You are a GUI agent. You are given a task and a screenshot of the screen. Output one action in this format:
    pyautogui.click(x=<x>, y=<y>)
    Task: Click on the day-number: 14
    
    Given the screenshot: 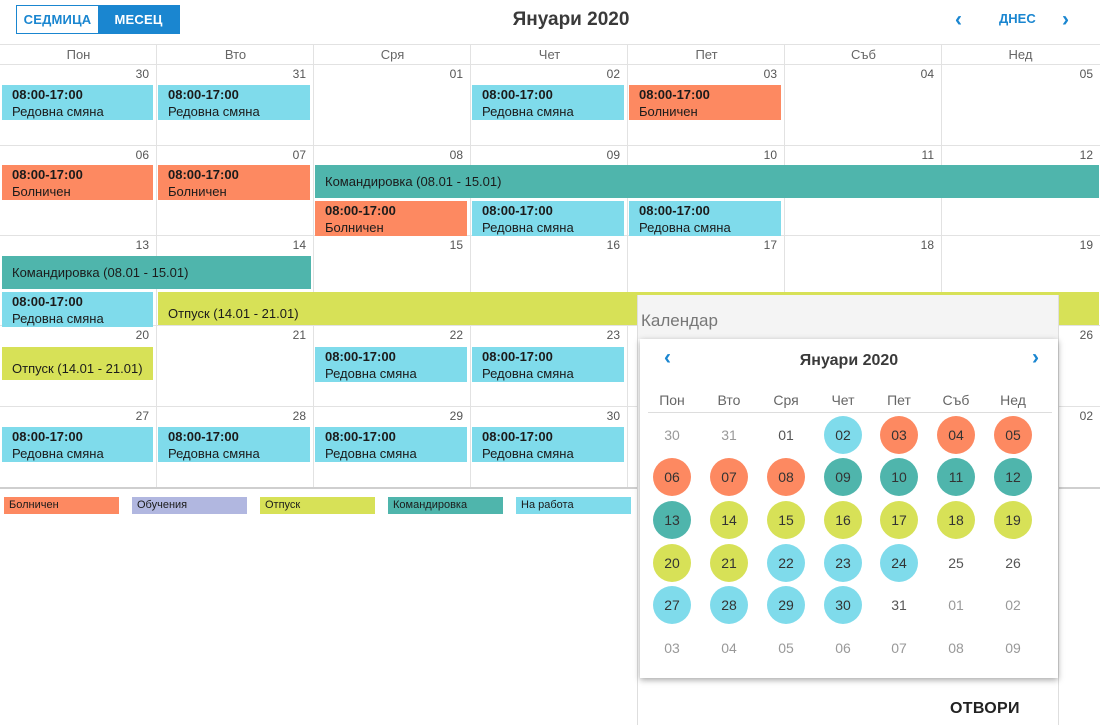 What is the action you would take?
    pyautogui.click(x=299, y=245)
    